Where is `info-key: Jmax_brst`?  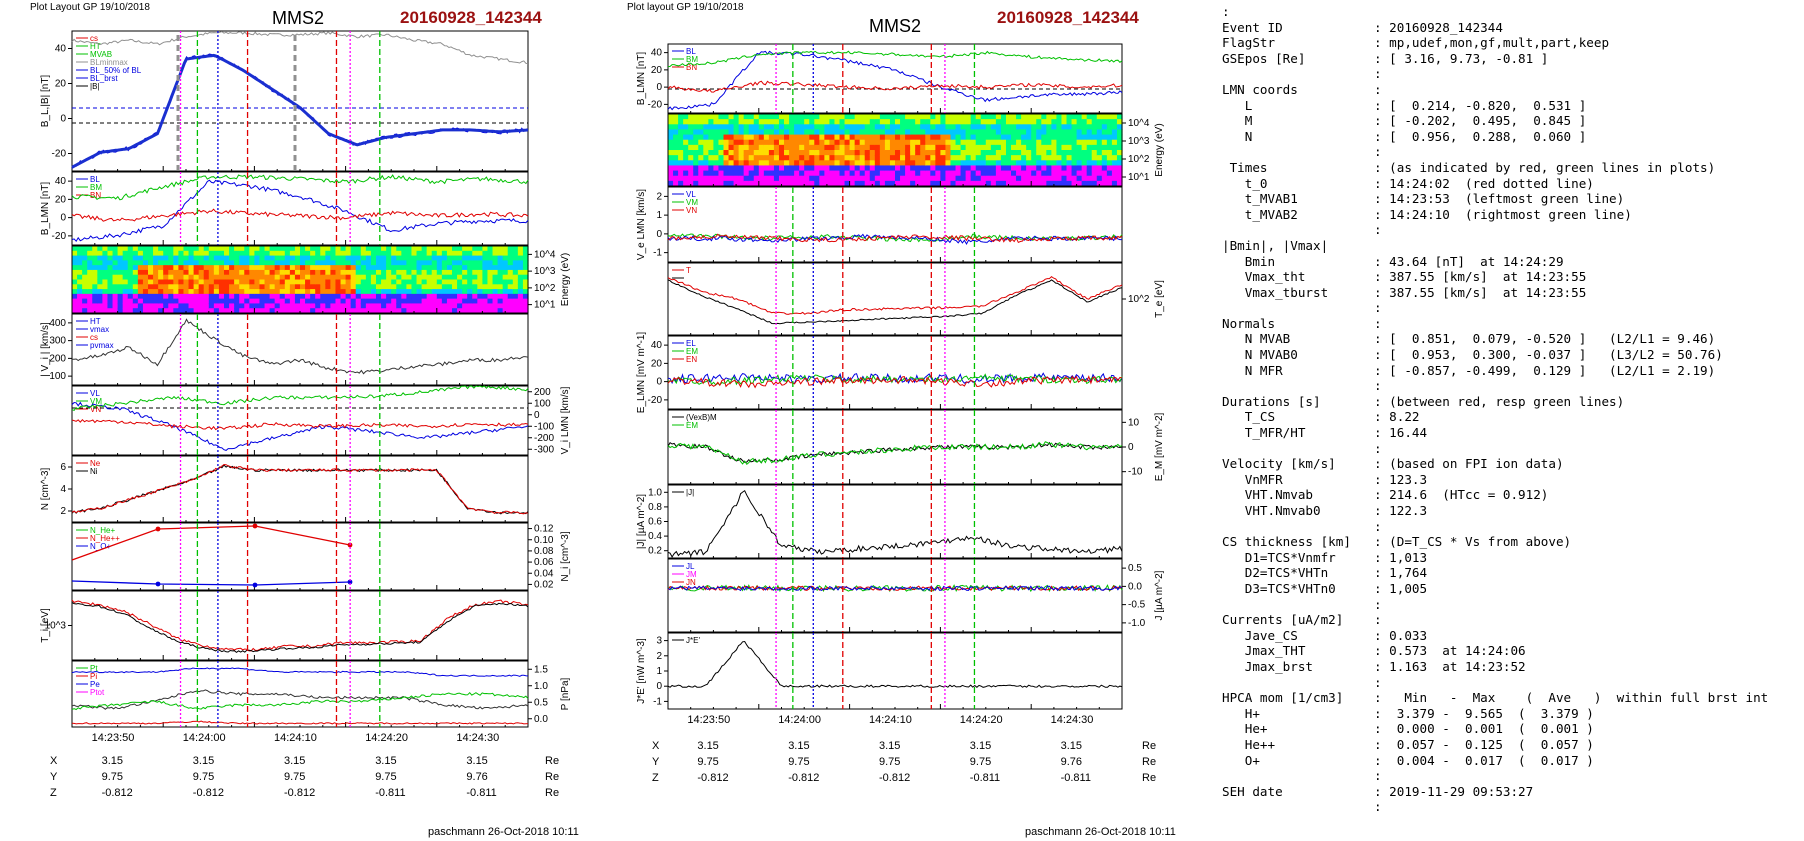 info-key: Jmax_brst is located at coordinates (1267, 666).